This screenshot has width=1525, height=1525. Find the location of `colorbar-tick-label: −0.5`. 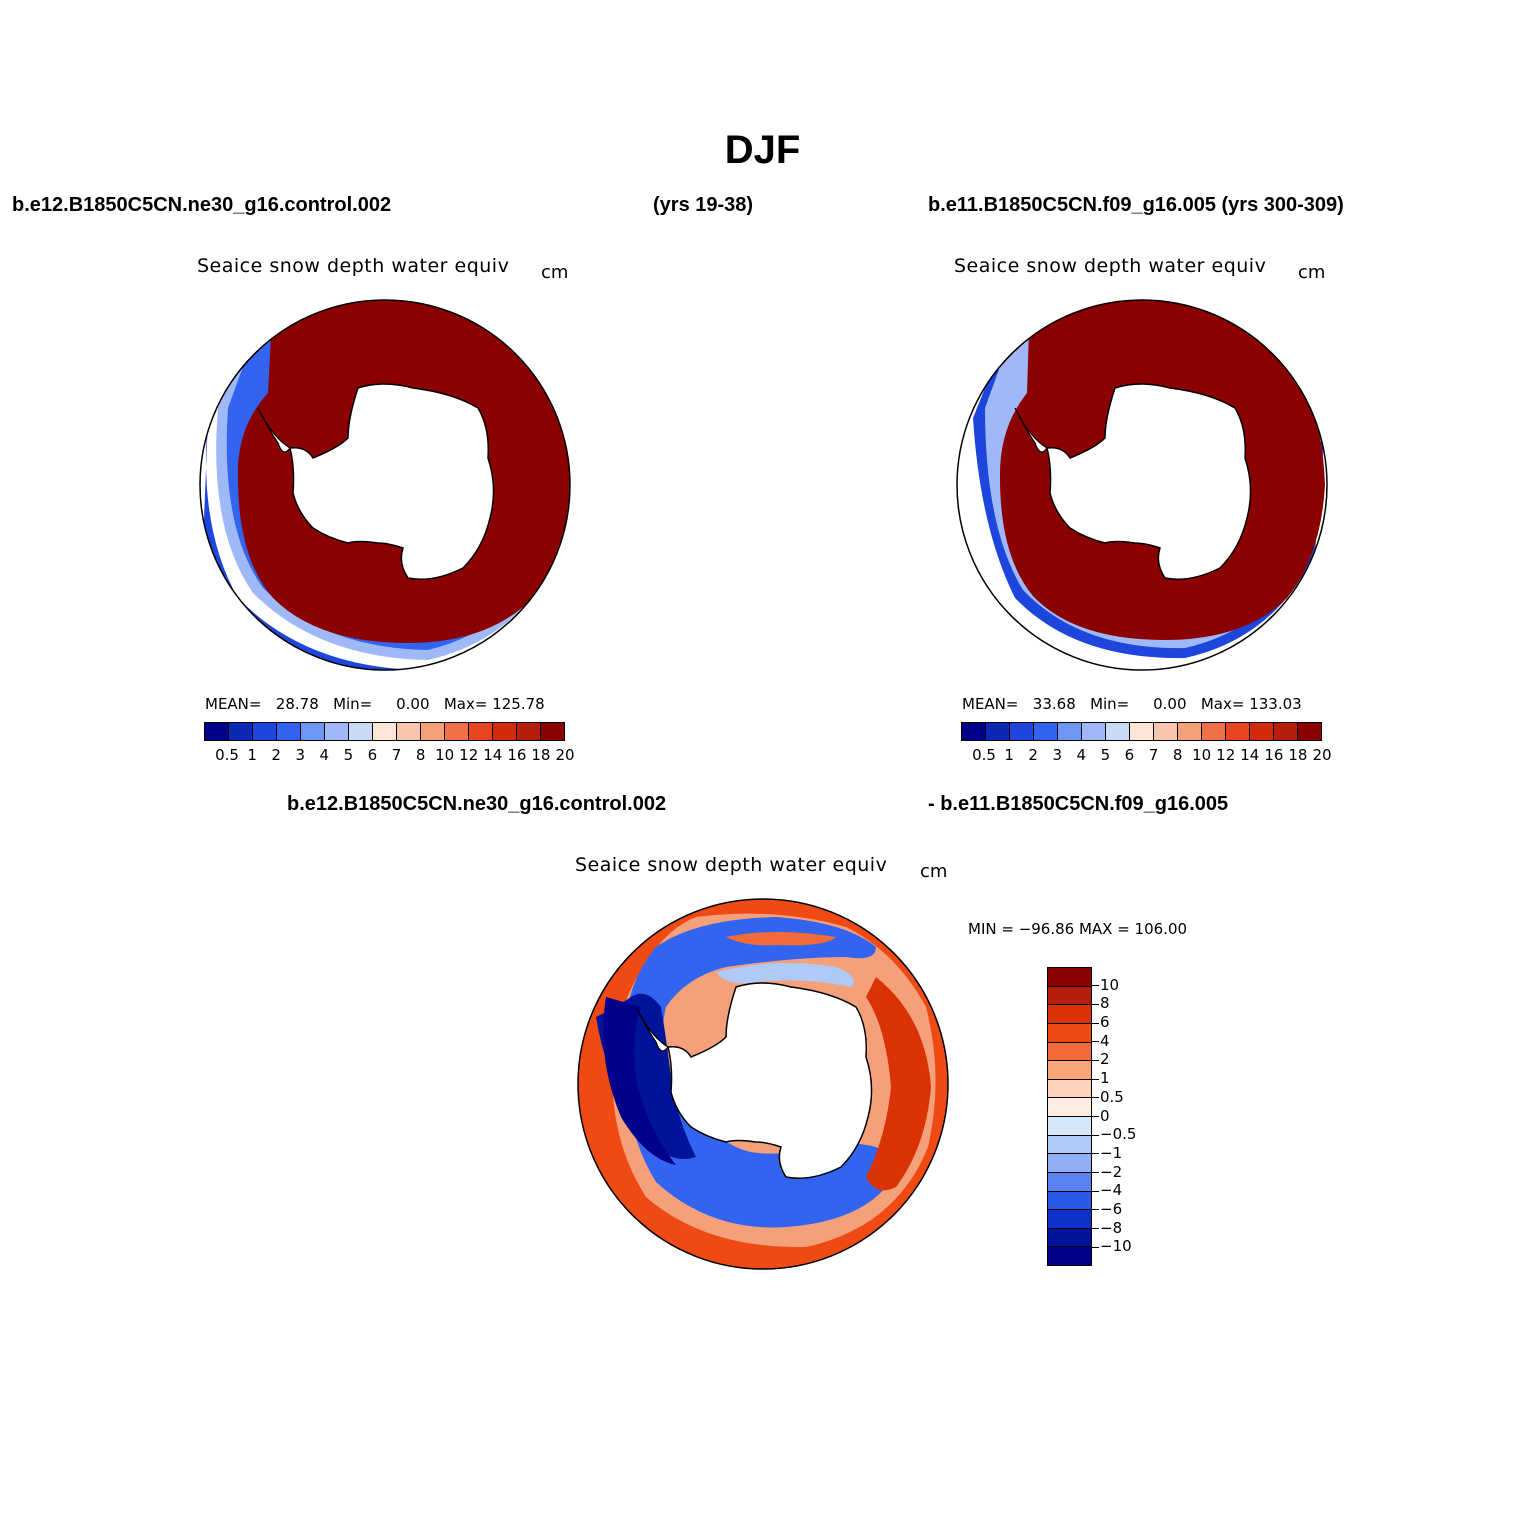

colorbar-tick-label: −0.5 is located at coordinates (1118, 1134).